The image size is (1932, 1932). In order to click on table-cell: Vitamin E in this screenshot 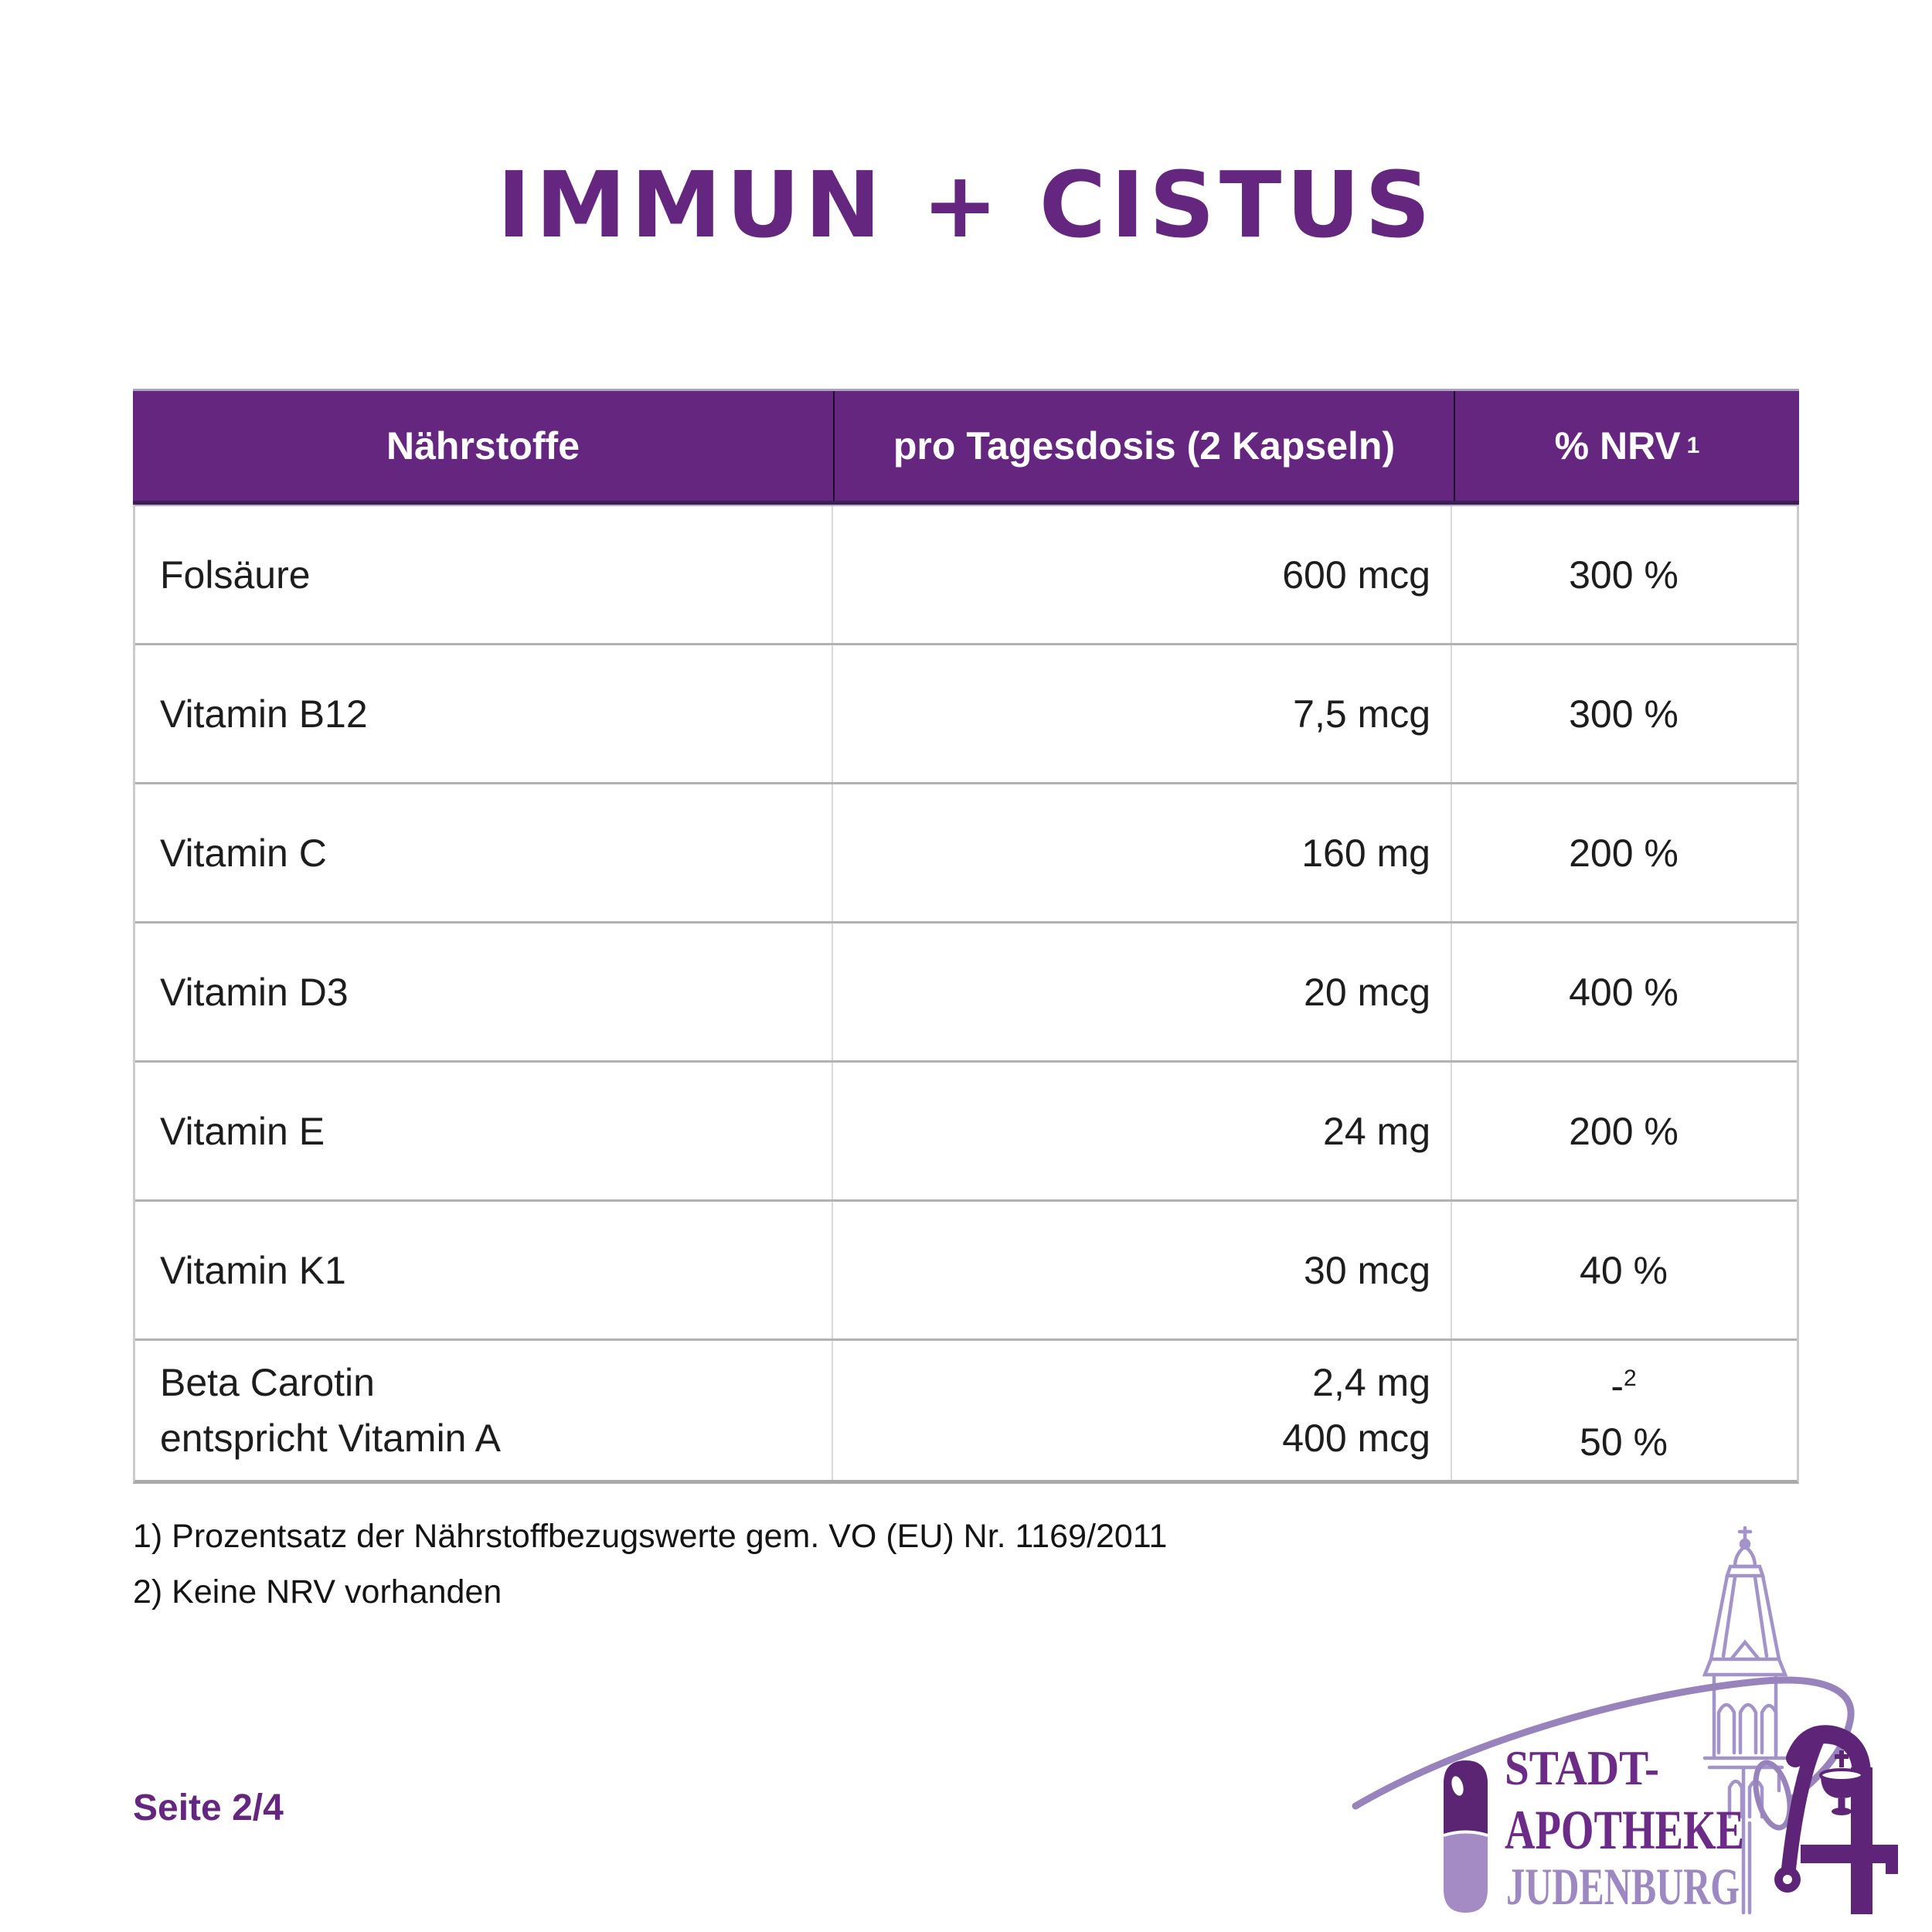, I will do `click(243, 1131)`.